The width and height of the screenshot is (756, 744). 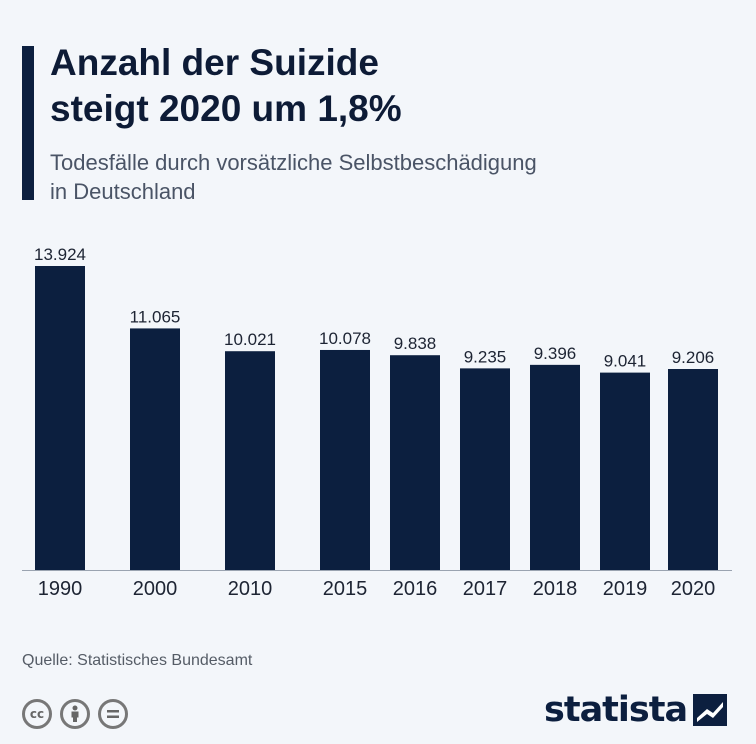 What do you see at coordinates (60, 589) in the screenshot?
I see `category-label-1990: 1990` at bounding box center [60, 589].